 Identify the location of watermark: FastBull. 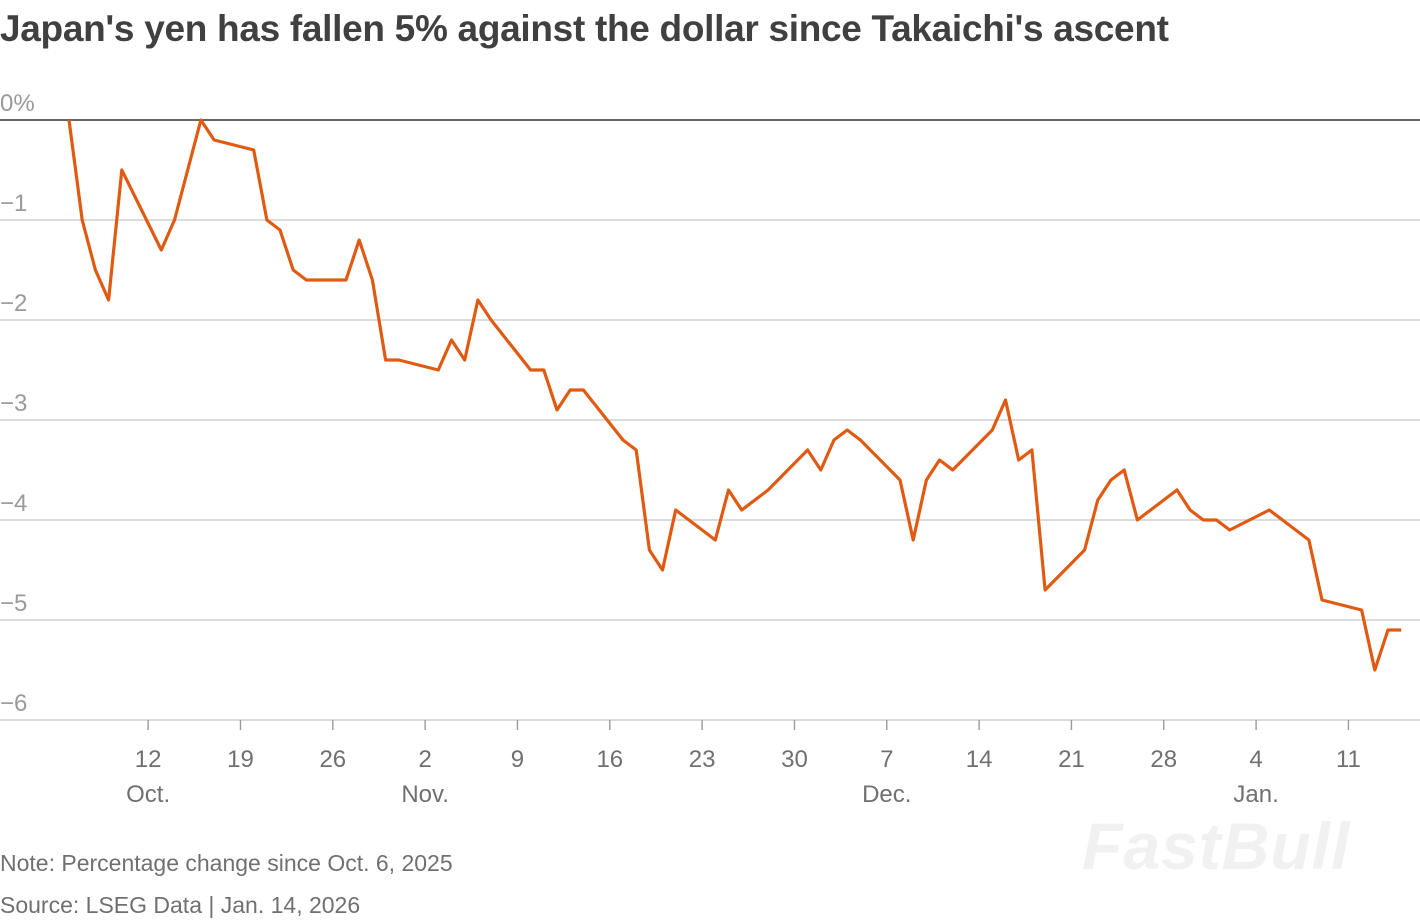
(1216, 846).